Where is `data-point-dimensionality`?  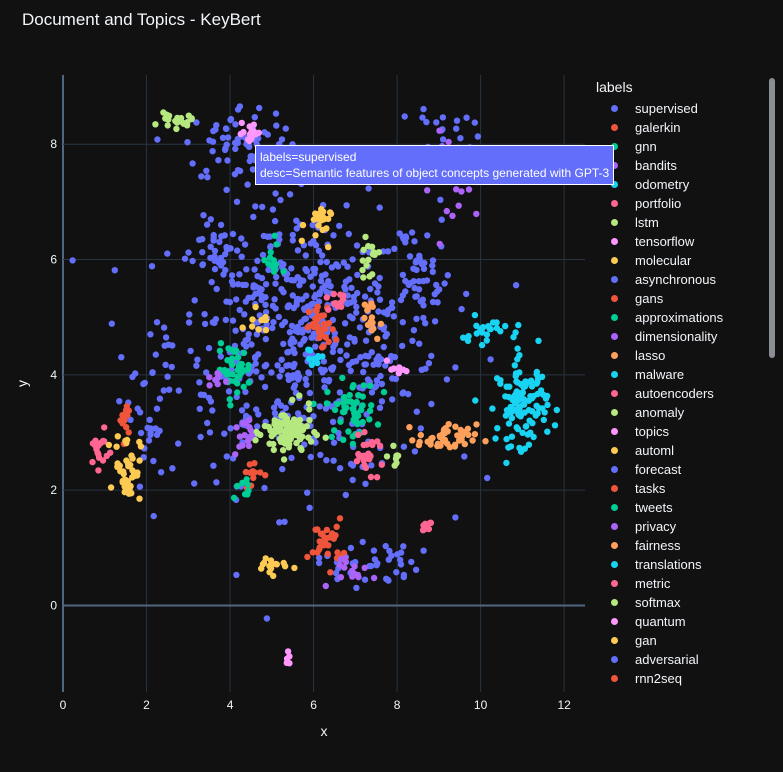 data-point-dimensionality is located at coordinates (240, 436).